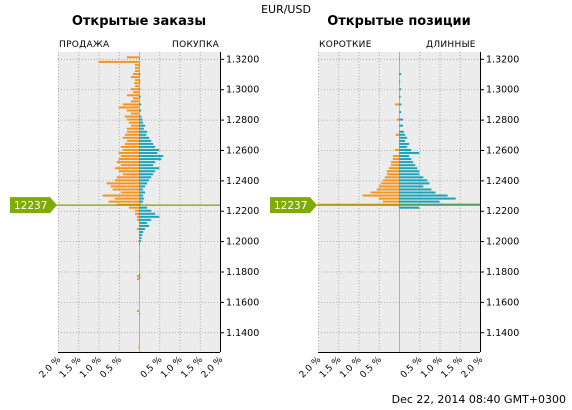  Describe the element at coordinates (242, 272) in the screenshot. I see `orders-y-tick-label: 1.1800` at that location.